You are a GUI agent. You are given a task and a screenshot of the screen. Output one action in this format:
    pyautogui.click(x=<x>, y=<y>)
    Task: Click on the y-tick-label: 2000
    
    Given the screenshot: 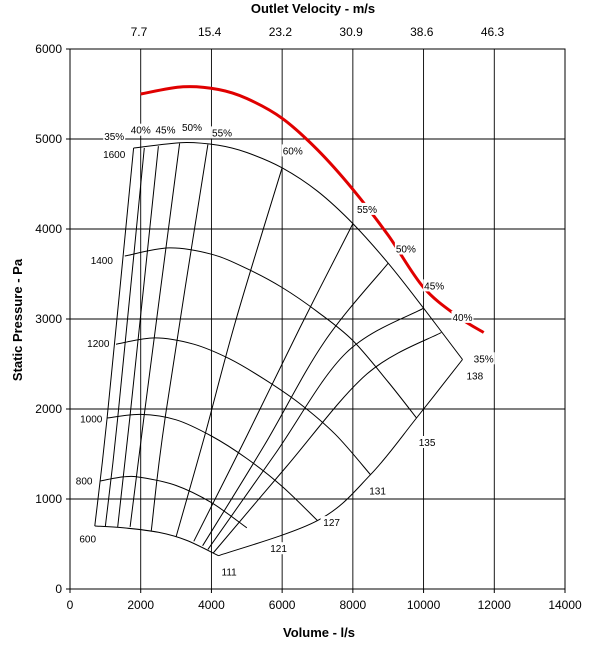 What is the action you would take?
    pyautogui.click(x=48, y=409)
    